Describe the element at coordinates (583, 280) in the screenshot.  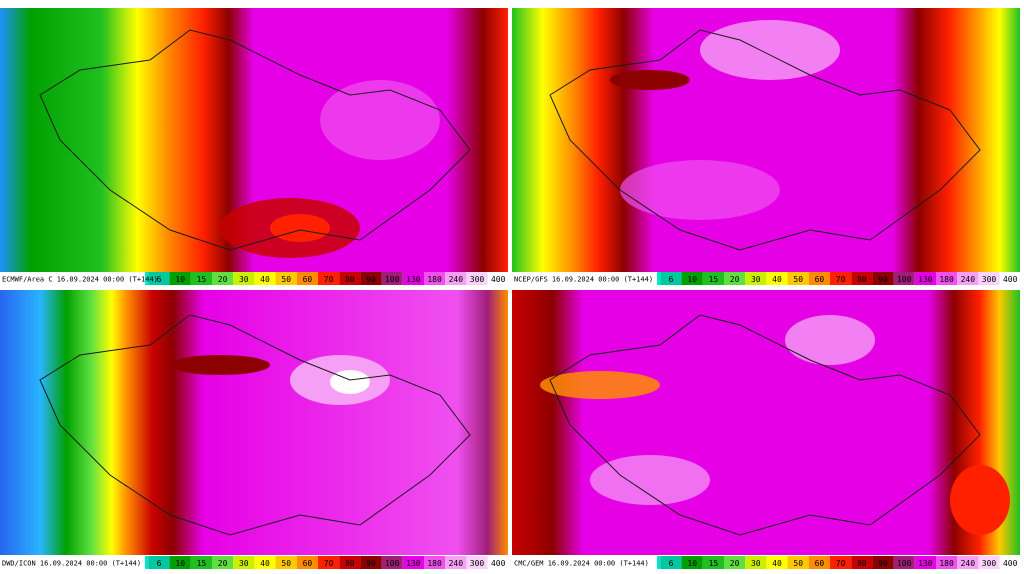
I see `panel-label: NCEP/GFS 16.09.2024 00:00 (T+144)` at that location.